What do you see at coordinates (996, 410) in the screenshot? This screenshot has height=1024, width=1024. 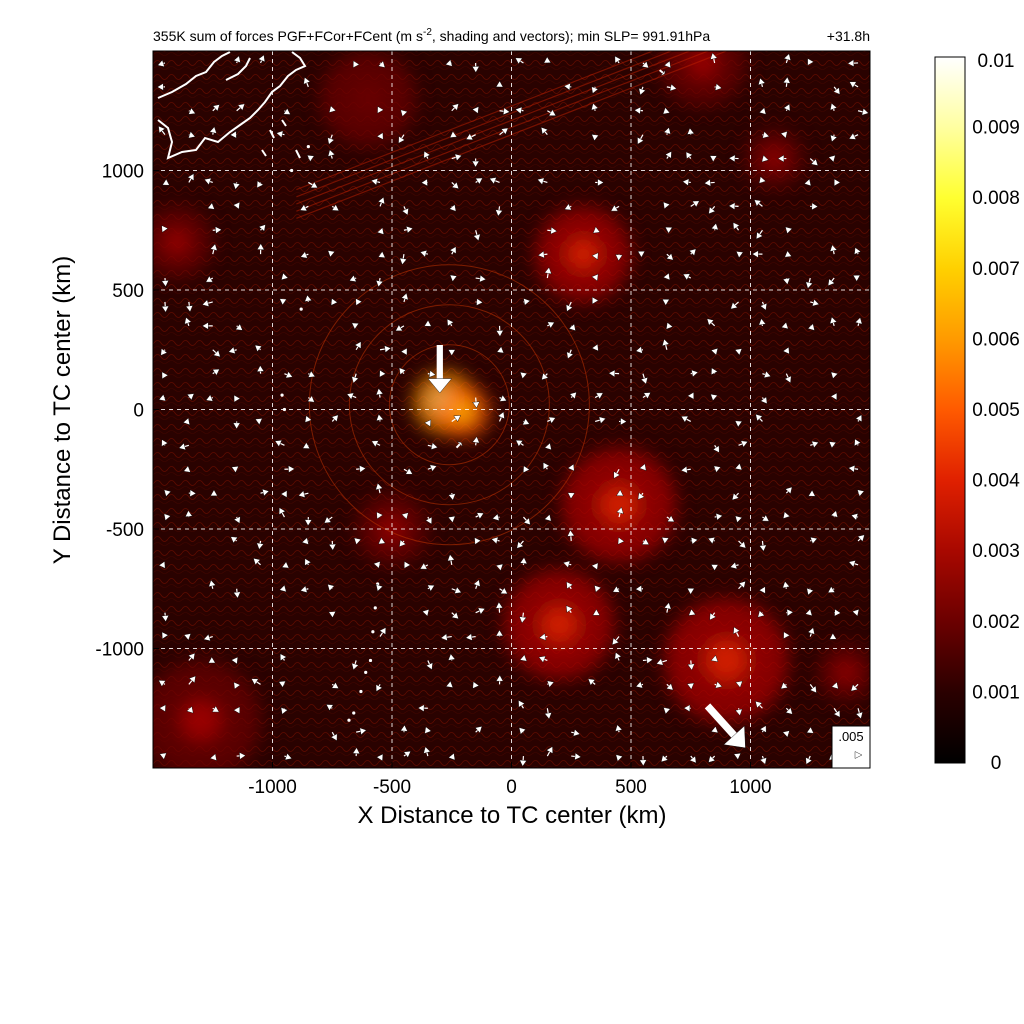 I see `colorbar-tick-label: 0.005` at bounding box center [996, 410].